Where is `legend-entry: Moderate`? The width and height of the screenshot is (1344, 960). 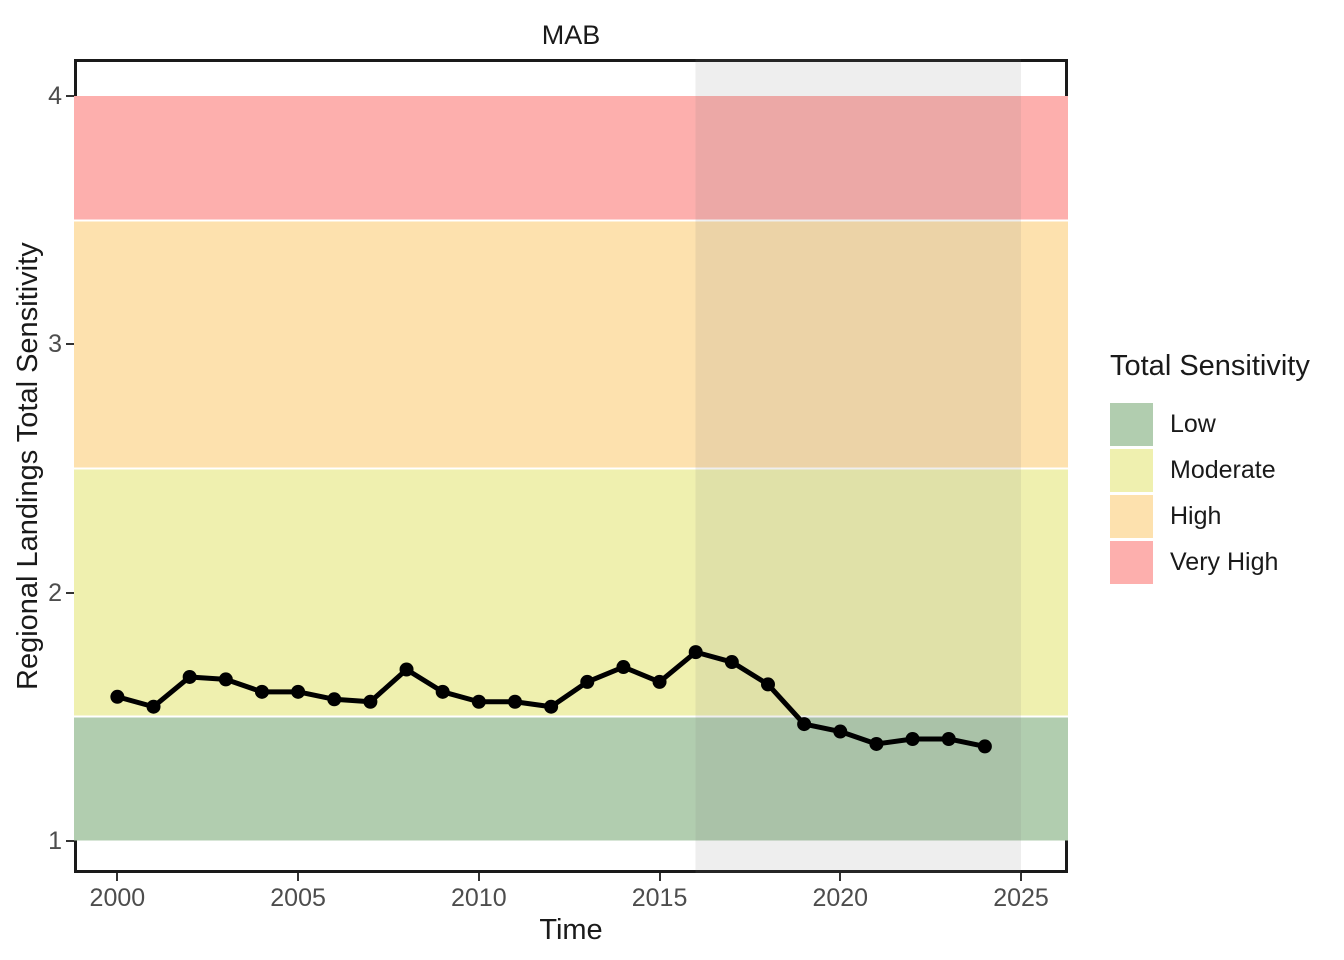
legend-entry: Moderate is located at coordinates (1210, 470).